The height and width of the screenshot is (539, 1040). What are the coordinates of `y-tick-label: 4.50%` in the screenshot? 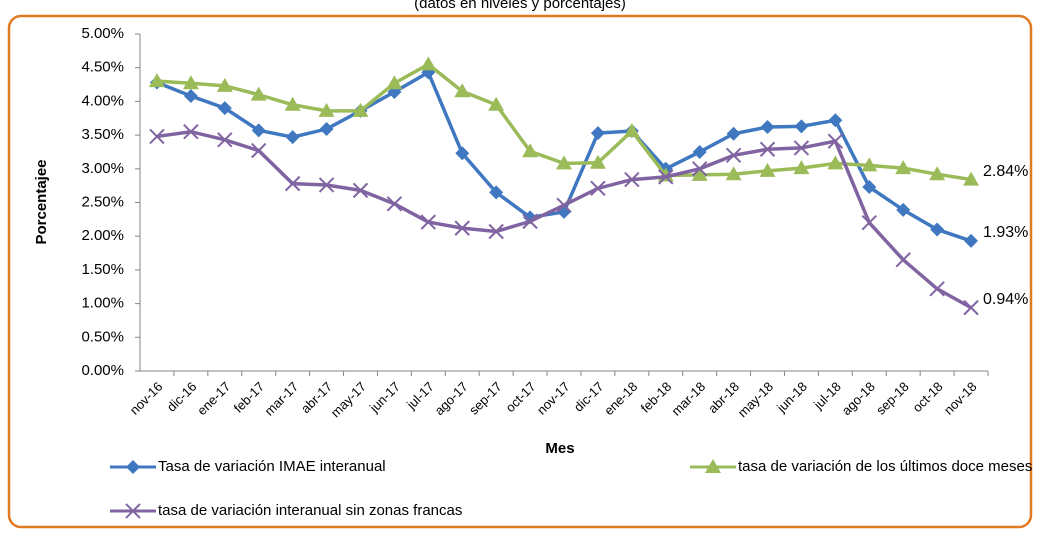 It's located at (102, 67).